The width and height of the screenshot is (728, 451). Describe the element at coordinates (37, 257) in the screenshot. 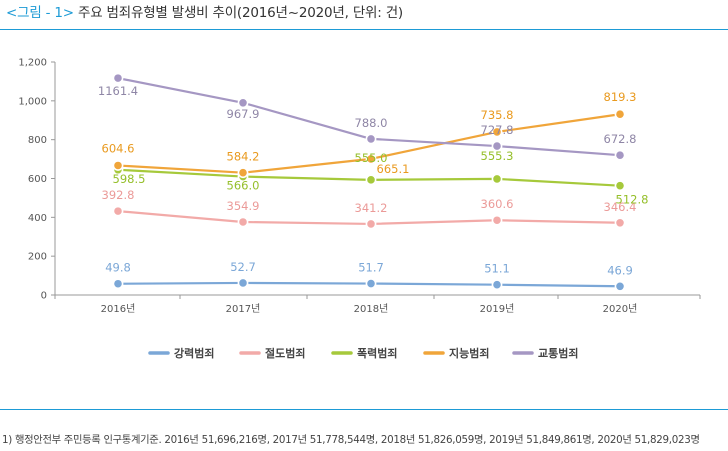

I see `y-tick-label: 200` at that location.